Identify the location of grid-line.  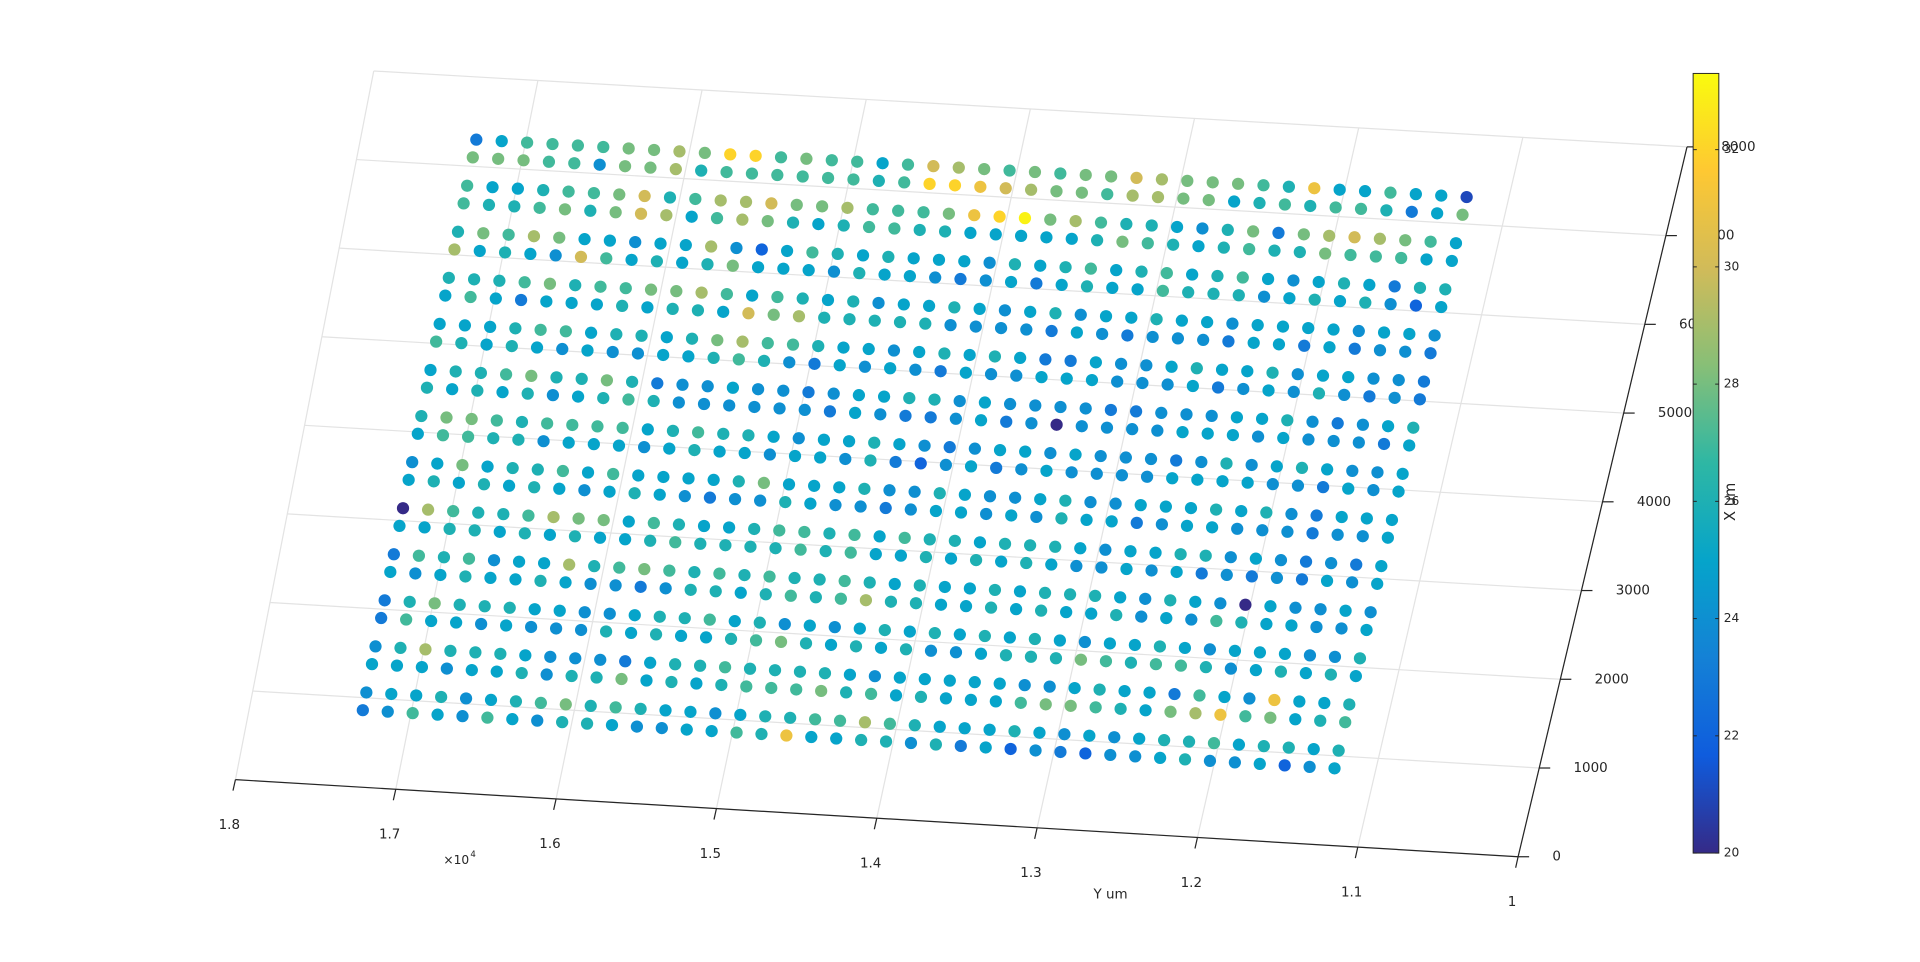
(1030, 109).